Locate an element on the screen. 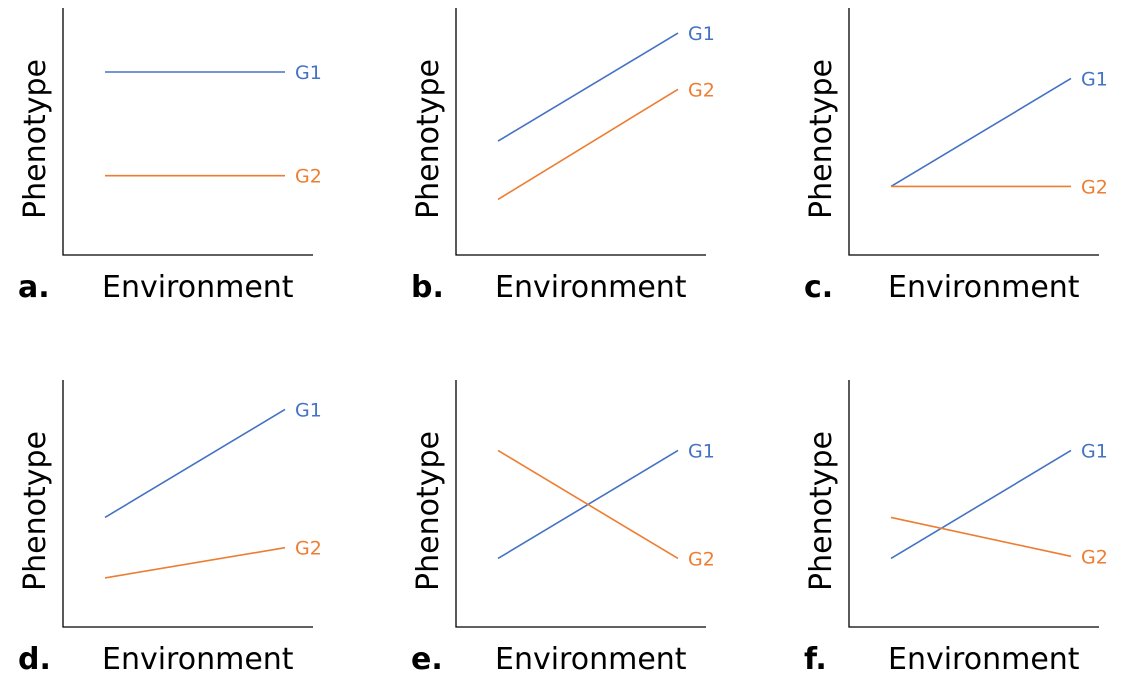 This screenshot has width=1141, height=693. panel-b-ylabel: Phenotype is located at coordinates (428, 139).